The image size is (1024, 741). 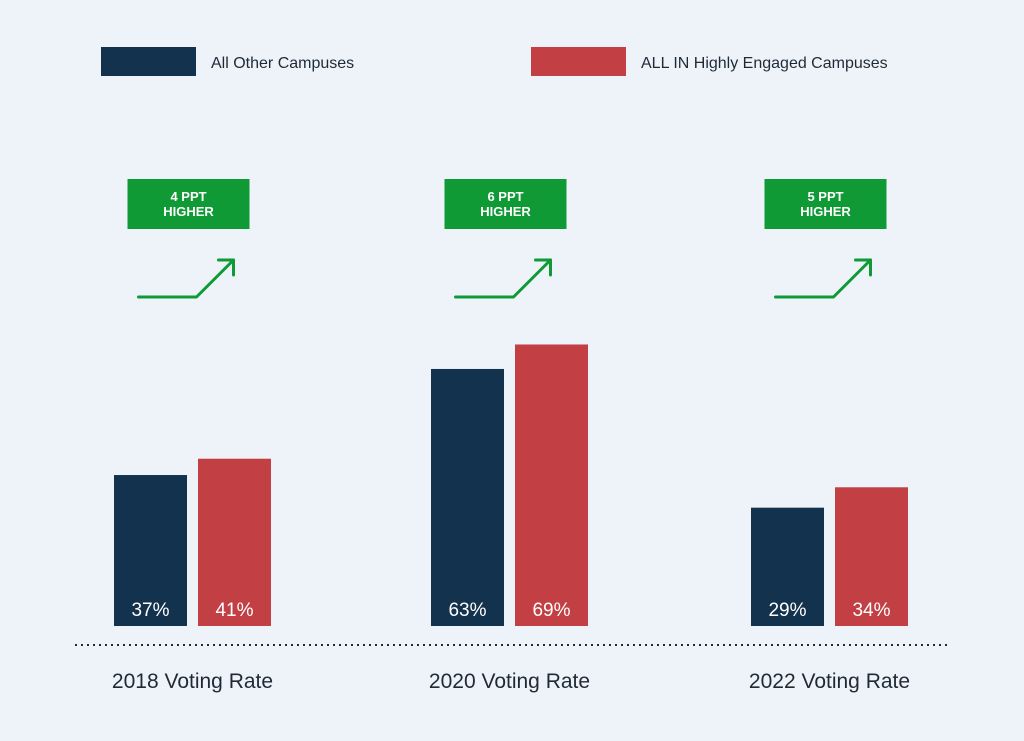 I want to click on bar-value-label: 37%, so click(x=150, y=610).